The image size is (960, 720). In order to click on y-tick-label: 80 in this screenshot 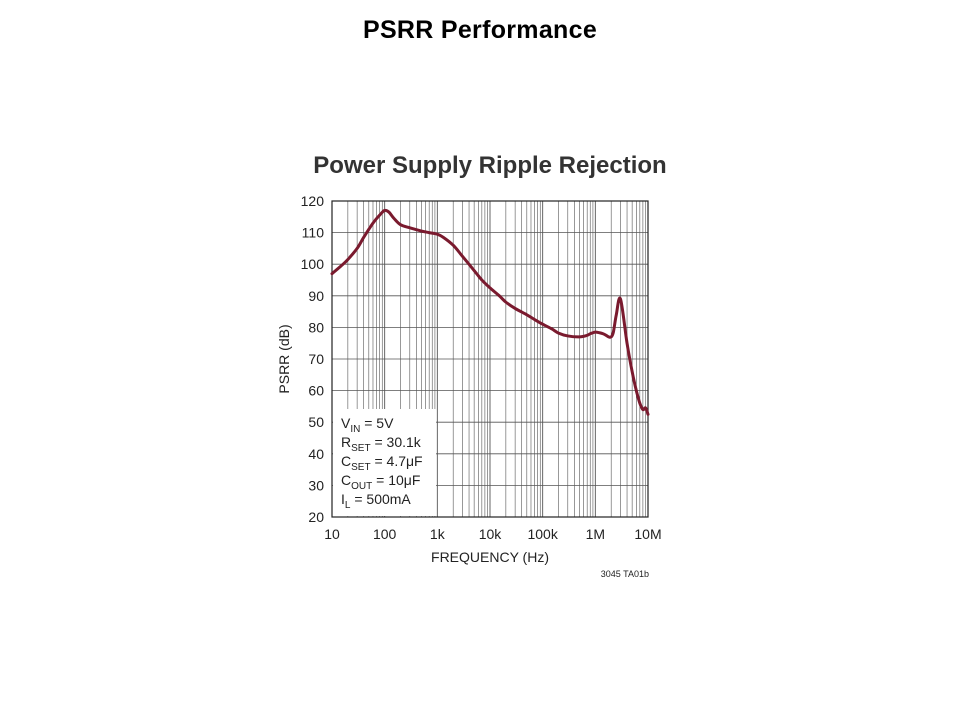, I will do `click(316, 327)`.